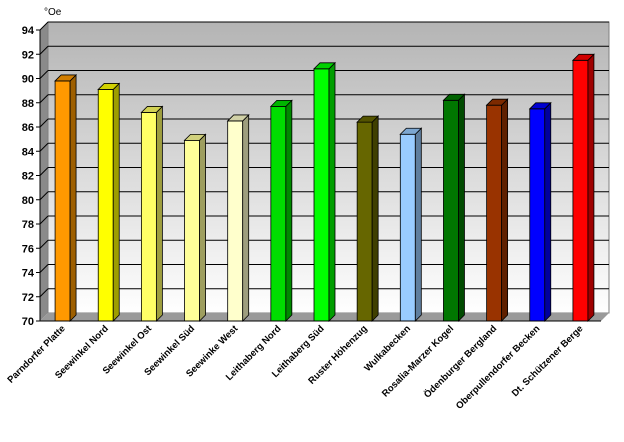 The width and height of the screenshot is (624, 442). I want to click on y-tick-label: 74, so click(28, 274).